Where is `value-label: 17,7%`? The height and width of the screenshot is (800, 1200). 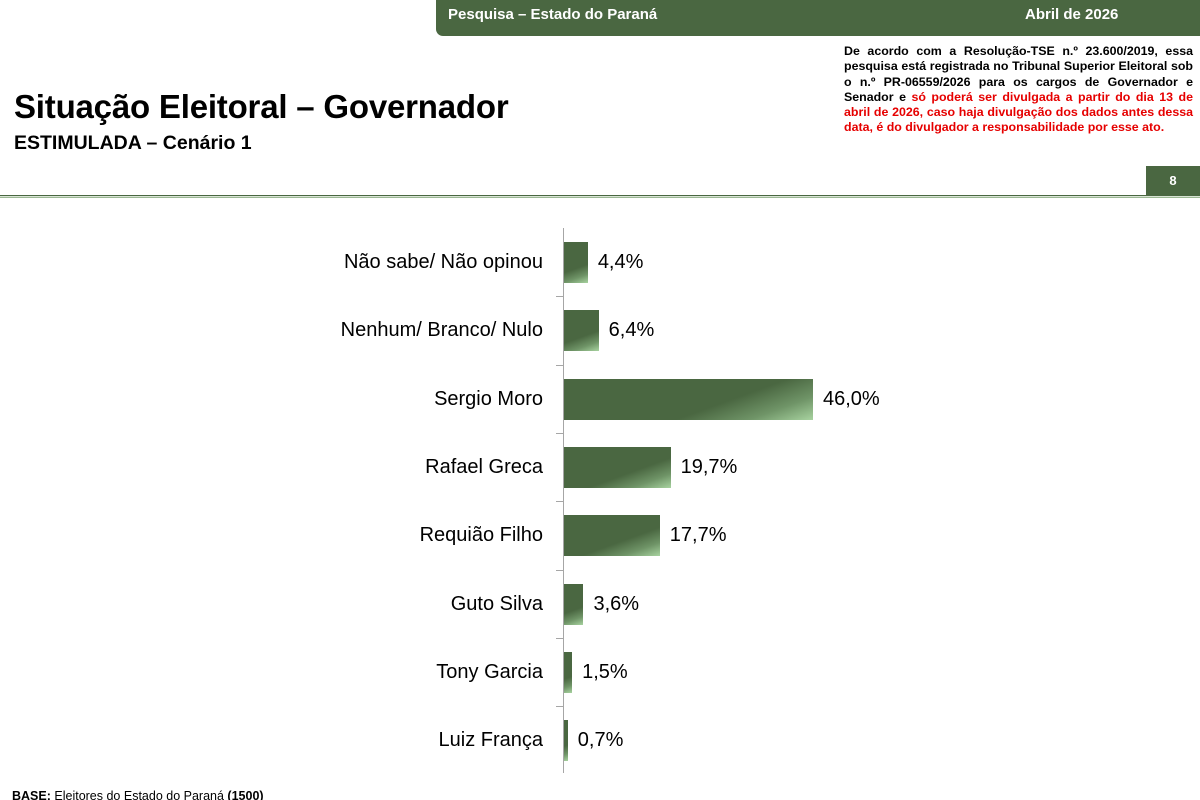 value-label: 17,7% is located at coordinates (698, 535).